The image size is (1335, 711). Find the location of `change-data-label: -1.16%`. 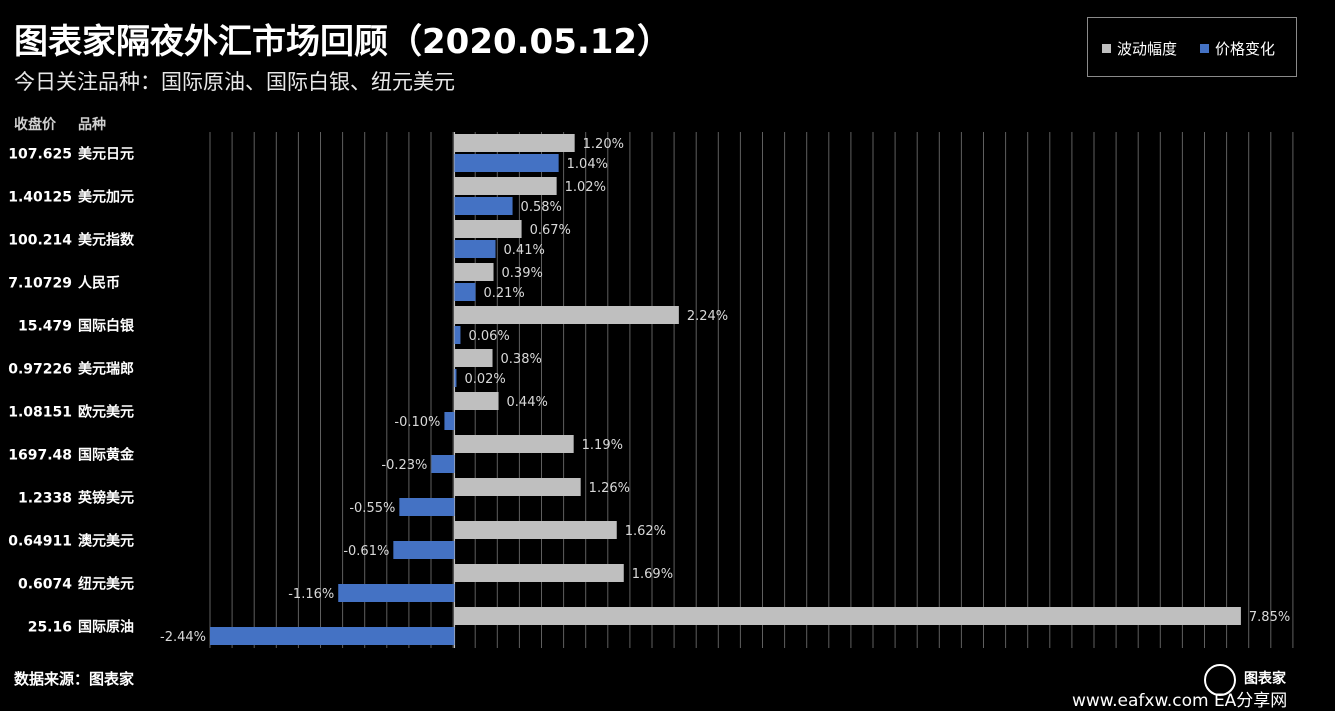

change-data-label: -1.16% is located at coordinates (311, 594).